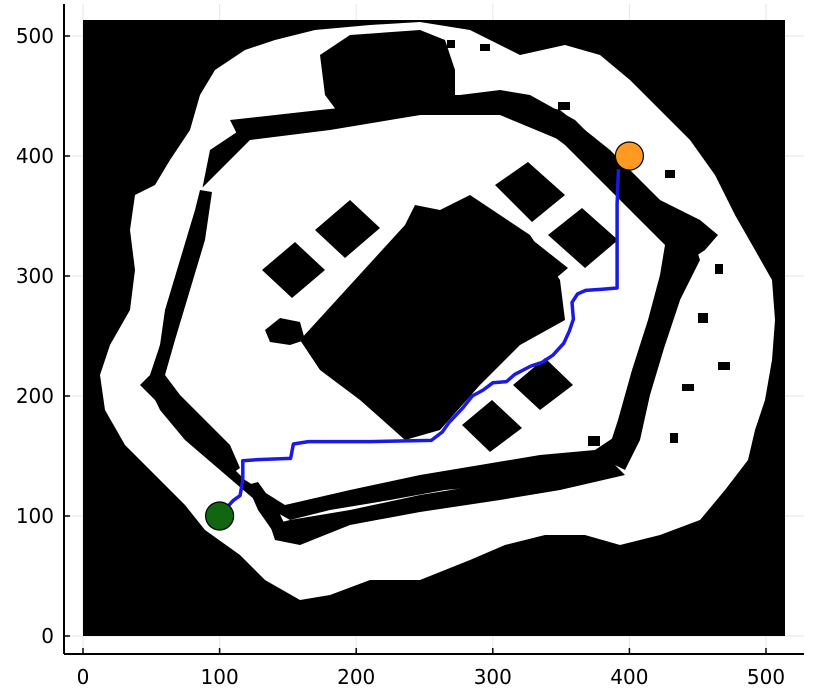  What do you see at coordinates (266, 506) in the screenshot?
I see `obstacle-wall-left-lower` at bounding box center [266, 506].